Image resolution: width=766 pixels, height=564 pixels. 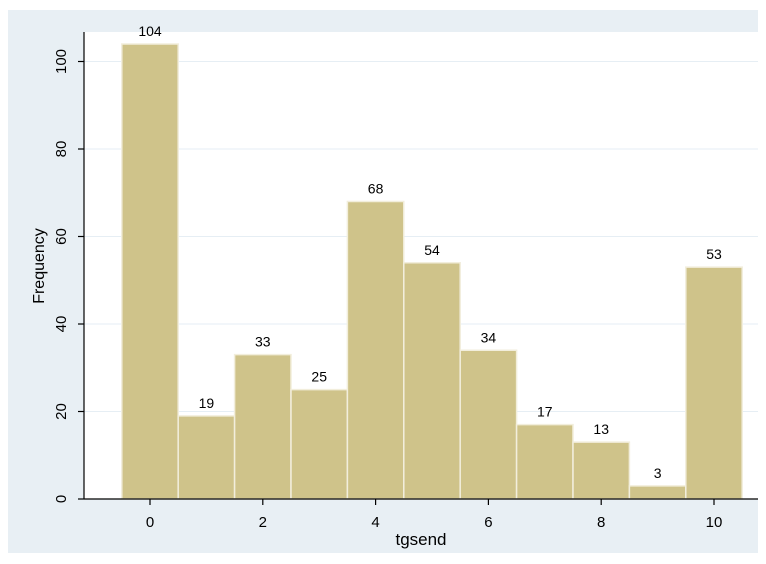 I want to click on x-tick-label: 4, so click(x=375, y=522).